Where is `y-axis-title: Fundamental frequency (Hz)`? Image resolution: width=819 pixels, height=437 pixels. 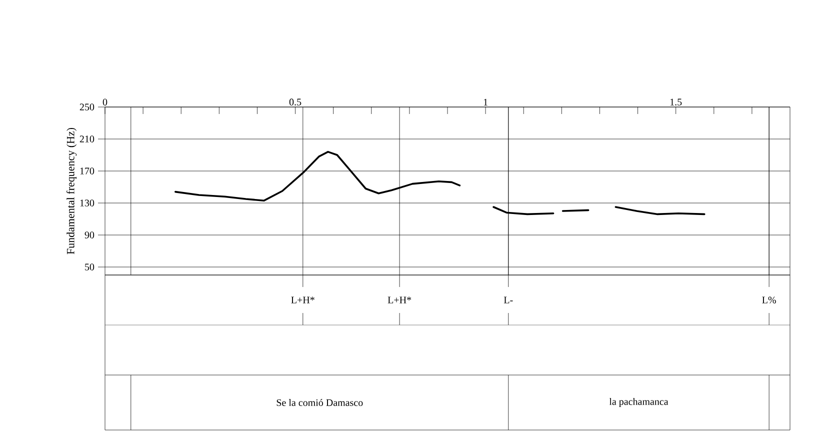
y-axis-title: Fundamental frequency (Hz) is located at coordinates (71, 191).